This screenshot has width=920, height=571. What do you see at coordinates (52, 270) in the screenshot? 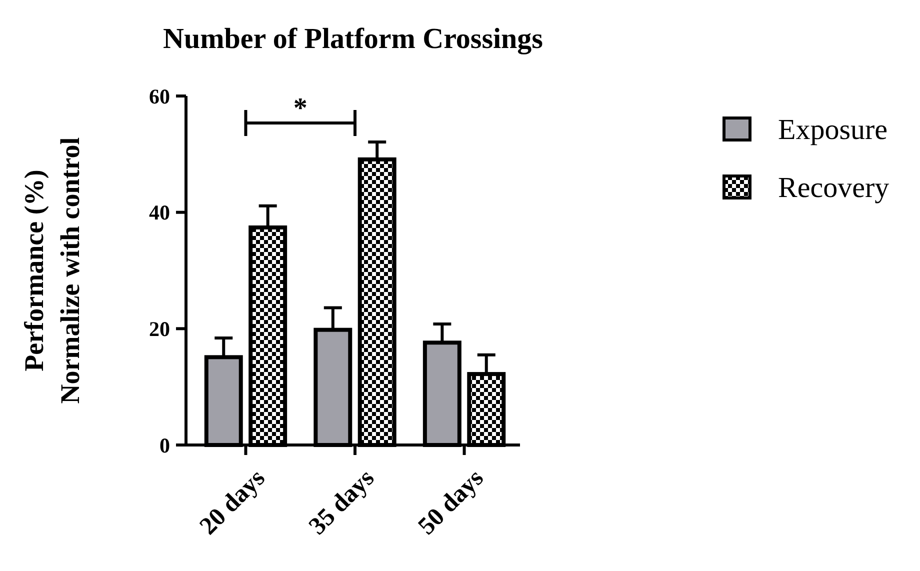
I see `y-axis-title: Performance (%) Normalize with control` at bounding box center [52, 270].